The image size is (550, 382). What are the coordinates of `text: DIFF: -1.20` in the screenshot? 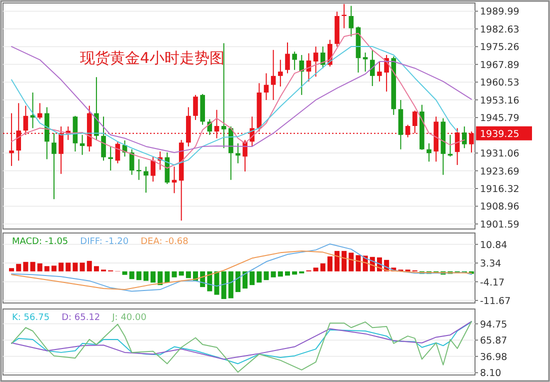 It's located at (104, 242).